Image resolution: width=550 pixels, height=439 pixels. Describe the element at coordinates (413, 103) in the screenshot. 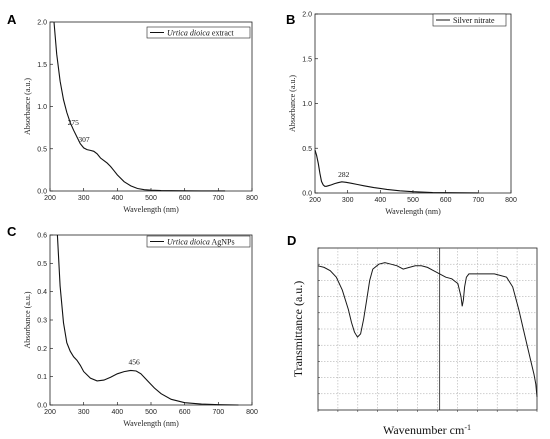

I see `plot-frame-b` at that location.